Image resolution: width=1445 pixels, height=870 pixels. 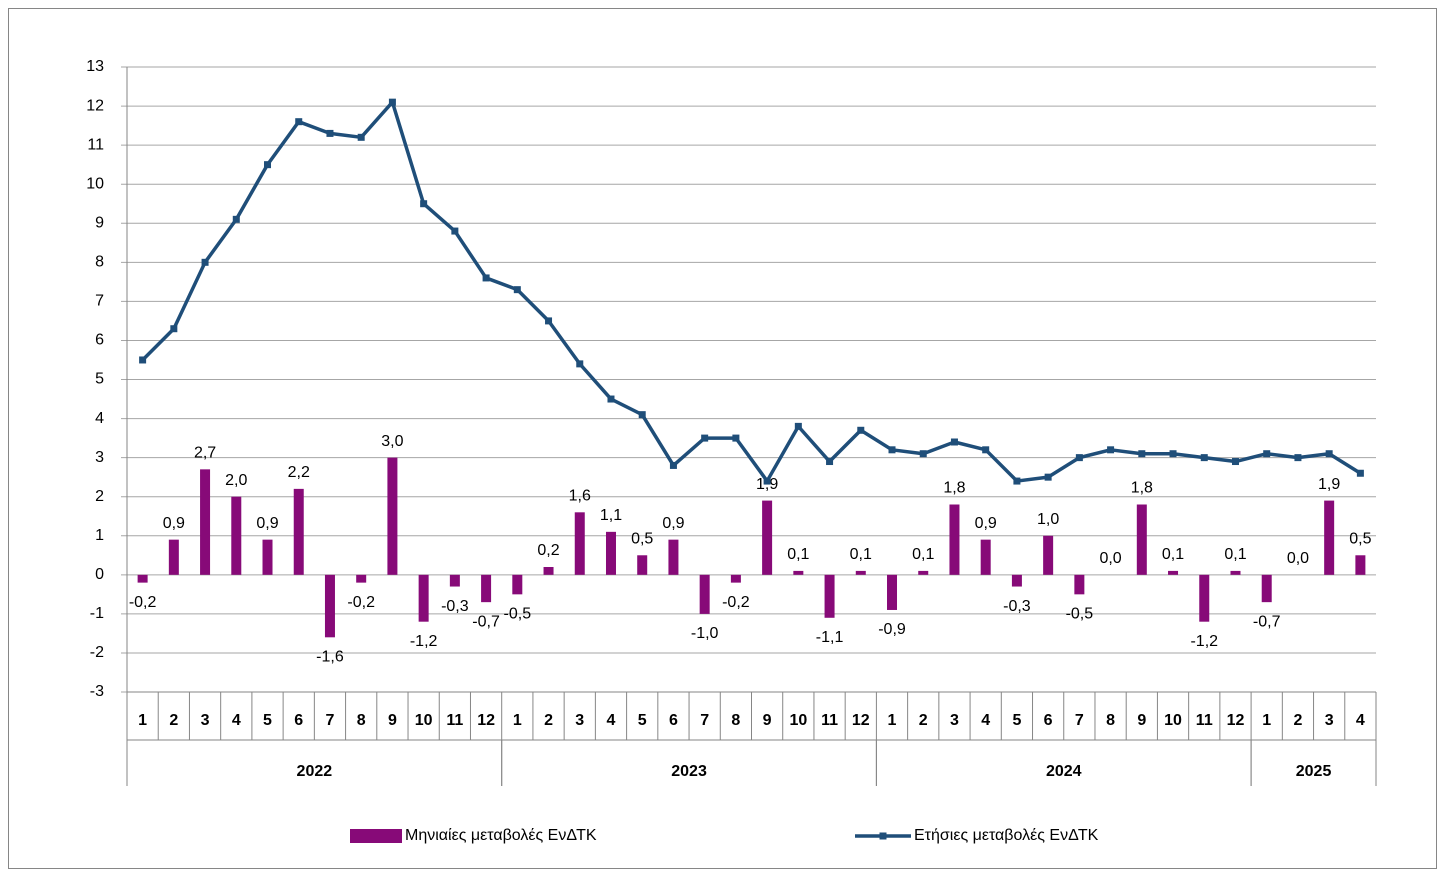 What do you see at coordinates (501, 835) in the screenshot?
I see `legend-label: Μηνιαίες μεταβολές ΕνΔΤΚ` at bounding box center [501, 835].